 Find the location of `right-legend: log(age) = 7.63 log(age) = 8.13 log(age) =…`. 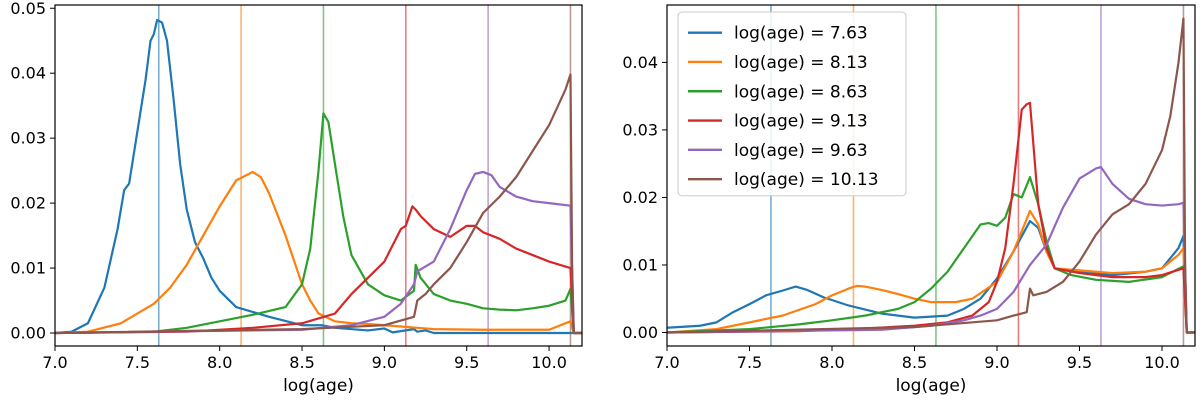

right-legend: log(age) = 7.63 log(age) = 8.13 log(age) =… is located at coordinates (792, 104).